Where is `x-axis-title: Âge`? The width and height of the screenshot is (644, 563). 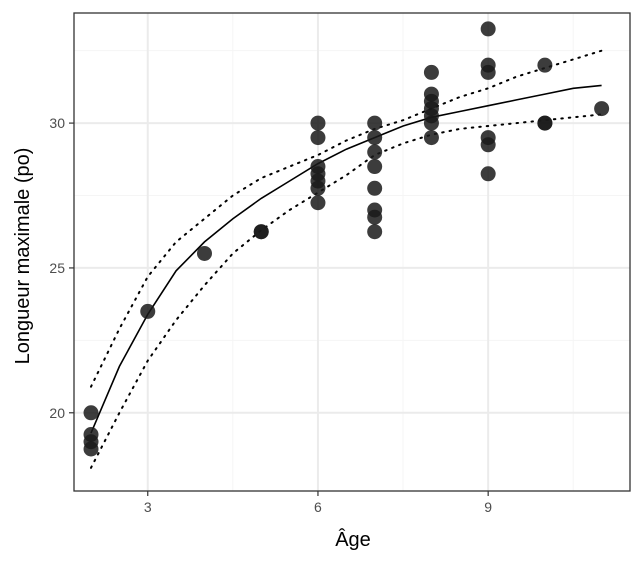
x-axis-title: Âge is located at coordinates (353, 539).